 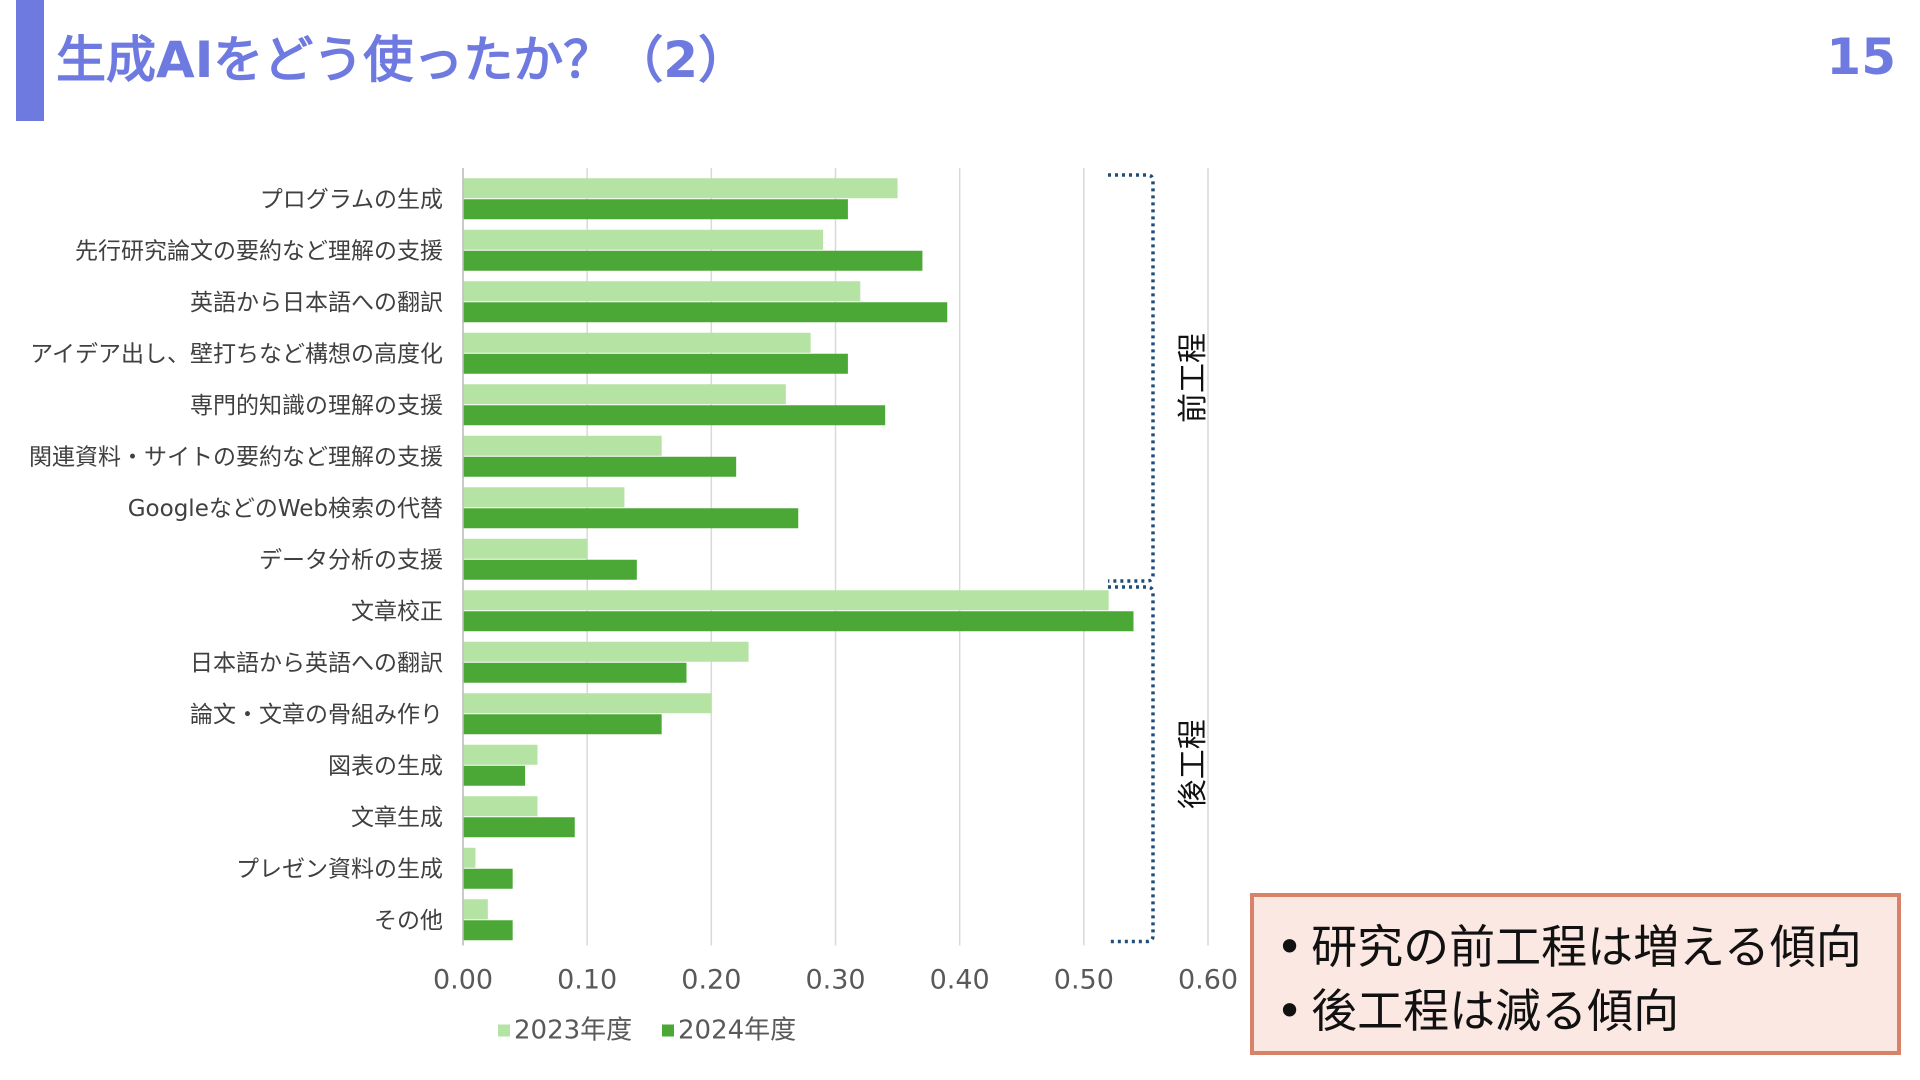 I want to click on x-tick-label: 0.00, so click(x=463, y=980).